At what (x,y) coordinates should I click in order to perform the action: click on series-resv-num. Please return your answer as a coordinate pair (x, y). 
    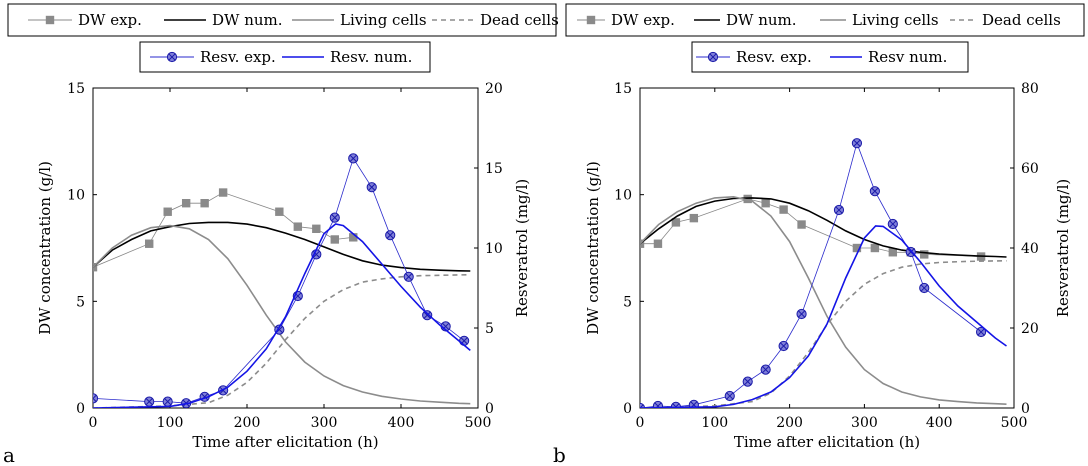
    Looking at the image, I should click on (823, 316).